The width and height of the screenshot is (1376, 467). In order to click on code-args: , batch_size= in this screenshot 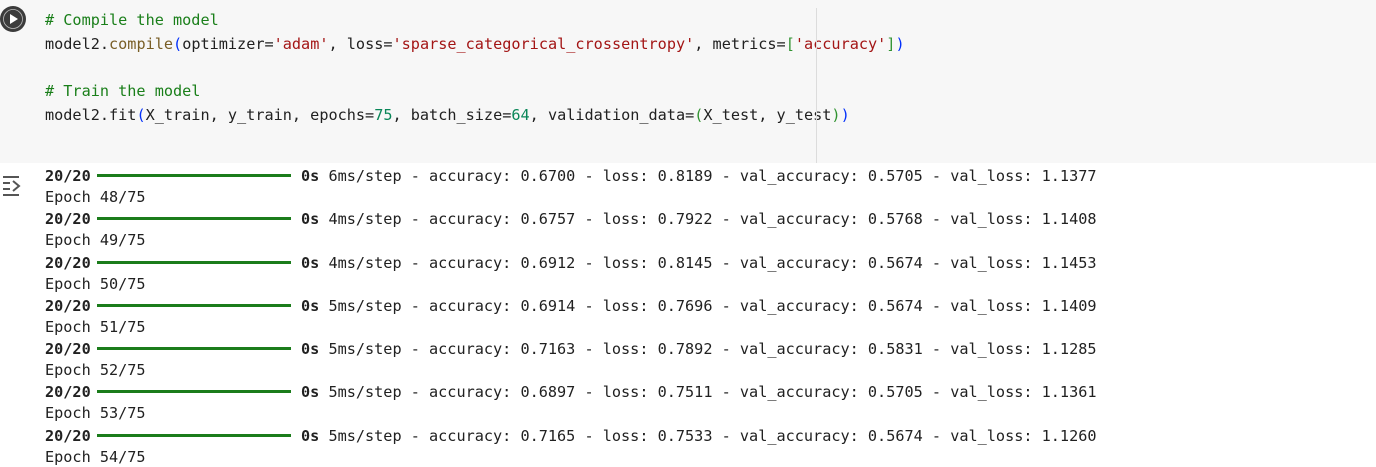, I will do `click(452, 115)`.